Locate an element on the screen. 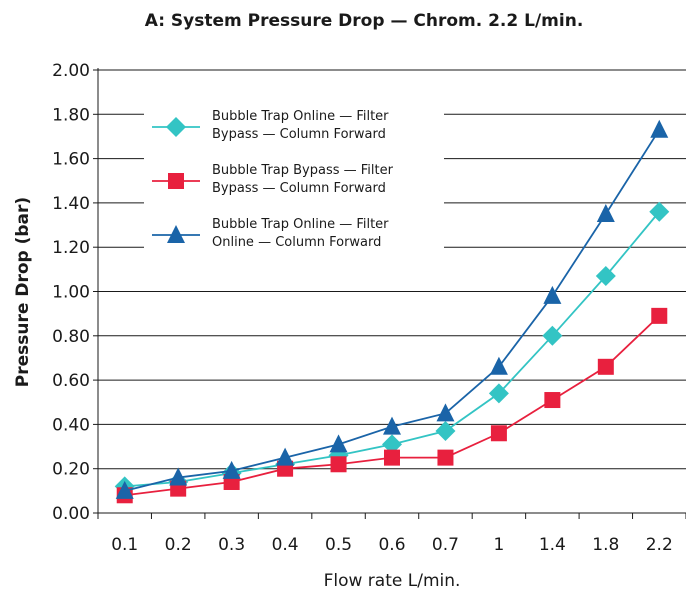 The image size is (686, 598). y-tick-label: 1.40 is located at coordinates (71, 204).